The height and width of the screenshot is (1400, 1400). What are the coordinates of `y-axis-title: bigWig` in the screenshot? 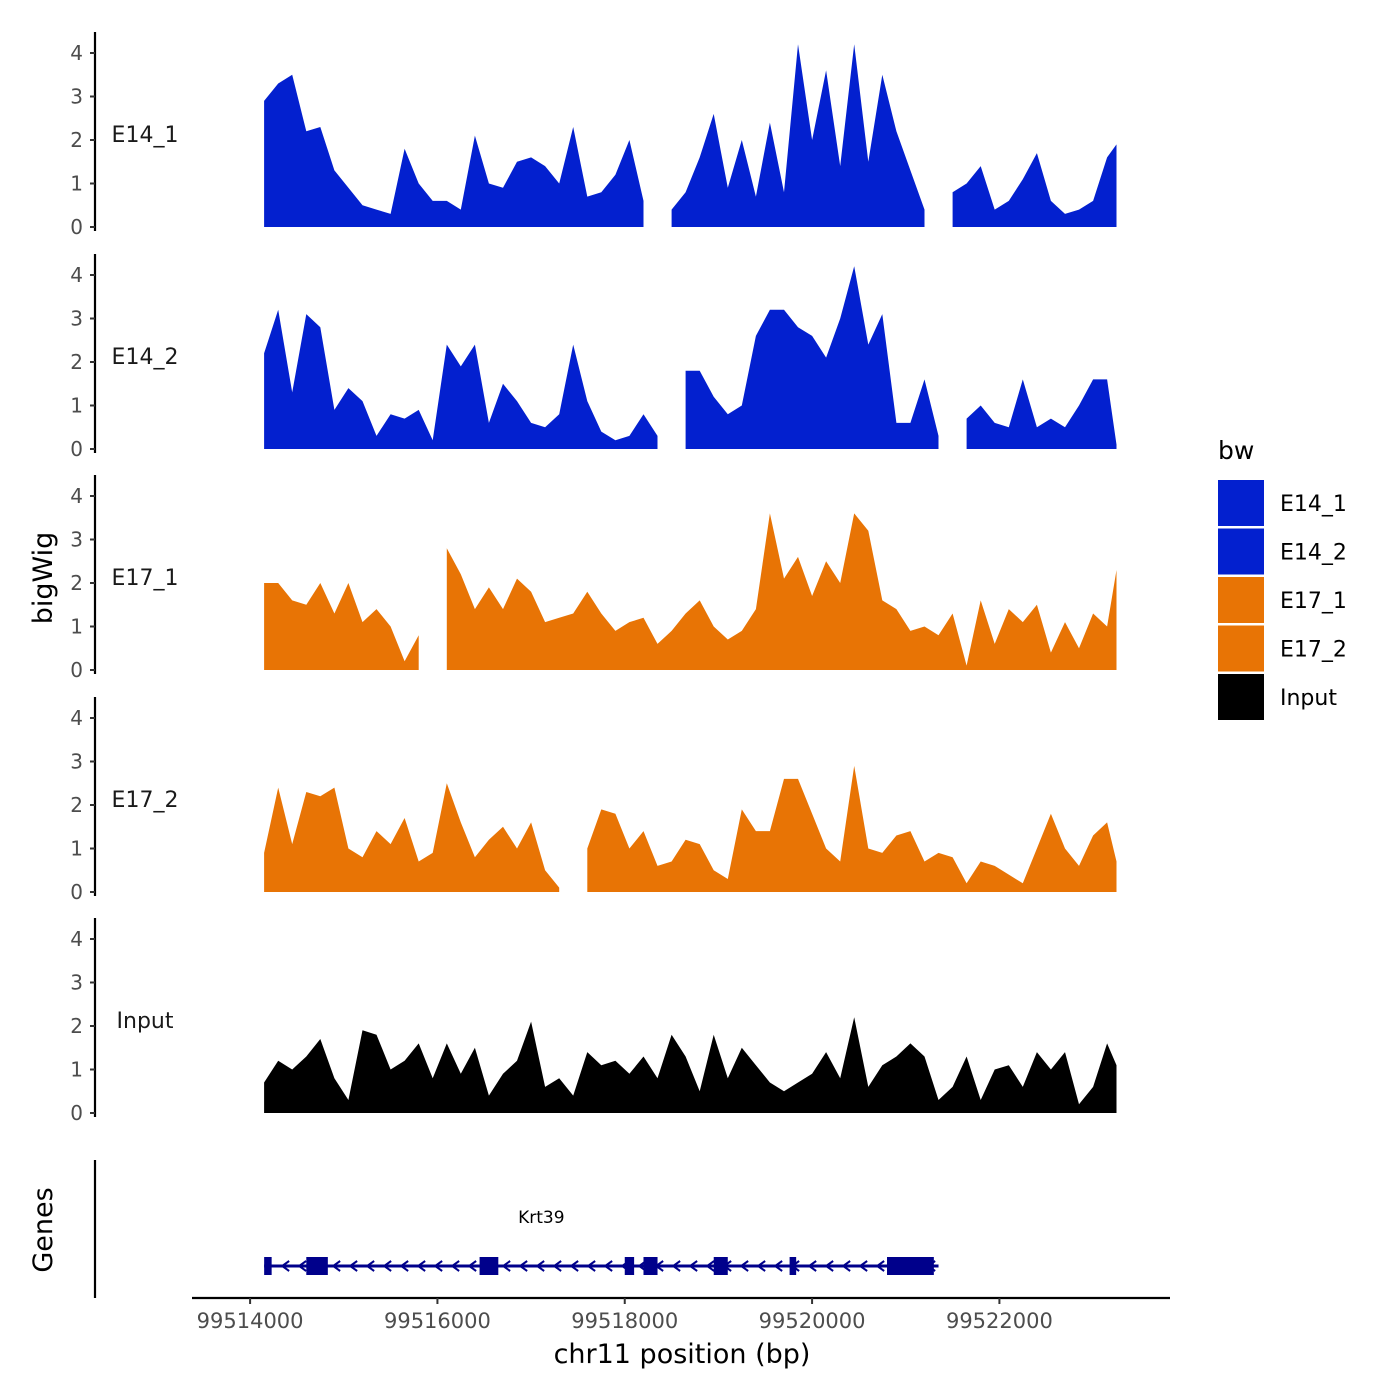 It's located at (43, 578).